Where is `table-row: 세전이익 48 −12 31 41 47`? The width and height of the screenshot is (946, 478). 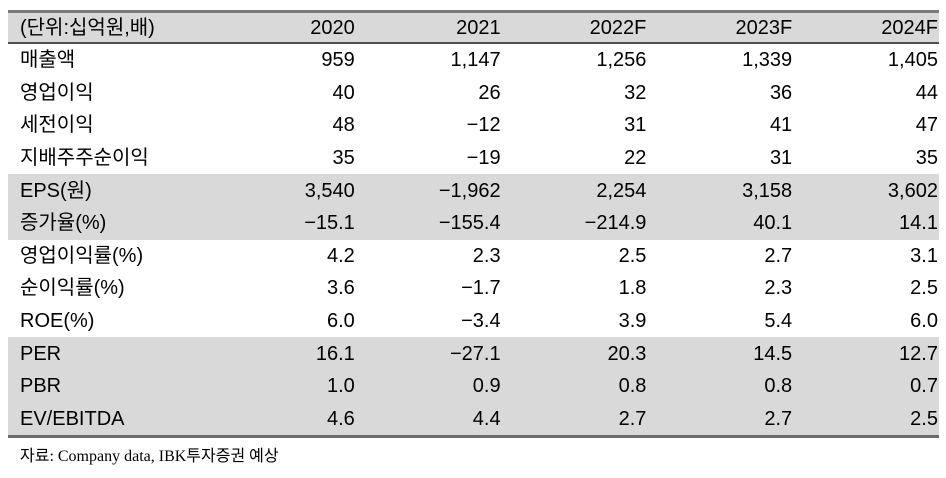
table-row: 세전이익 48 −12 31 41 47 is located at coordinates (473, 125).